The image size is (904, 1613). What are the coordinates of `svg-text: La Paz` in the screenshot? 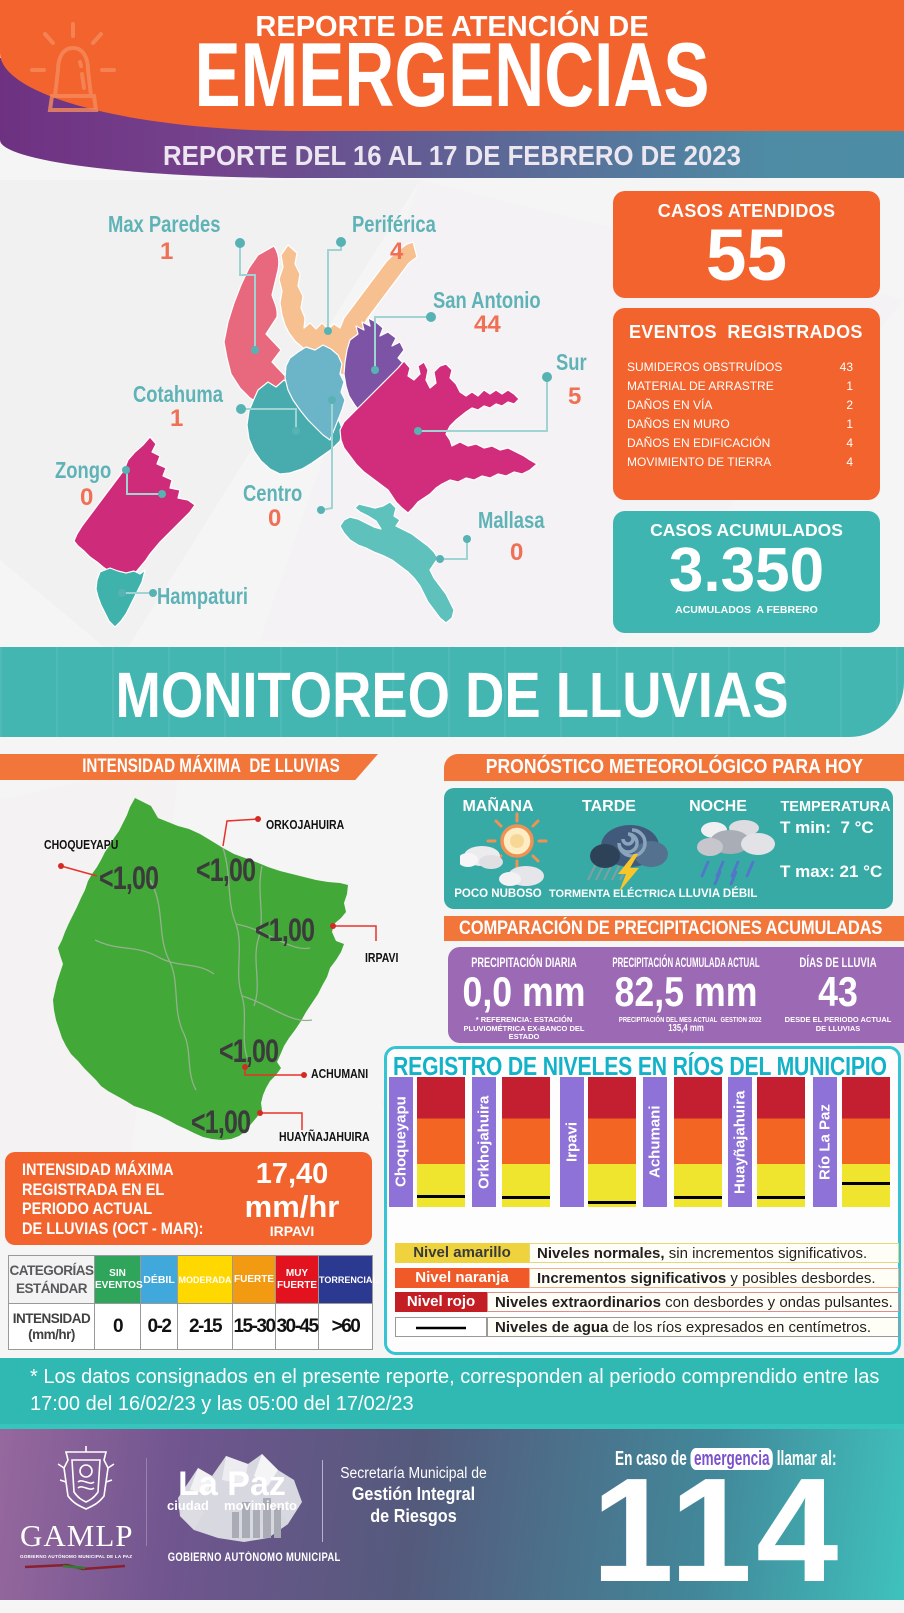 It's located at (232, 1484).